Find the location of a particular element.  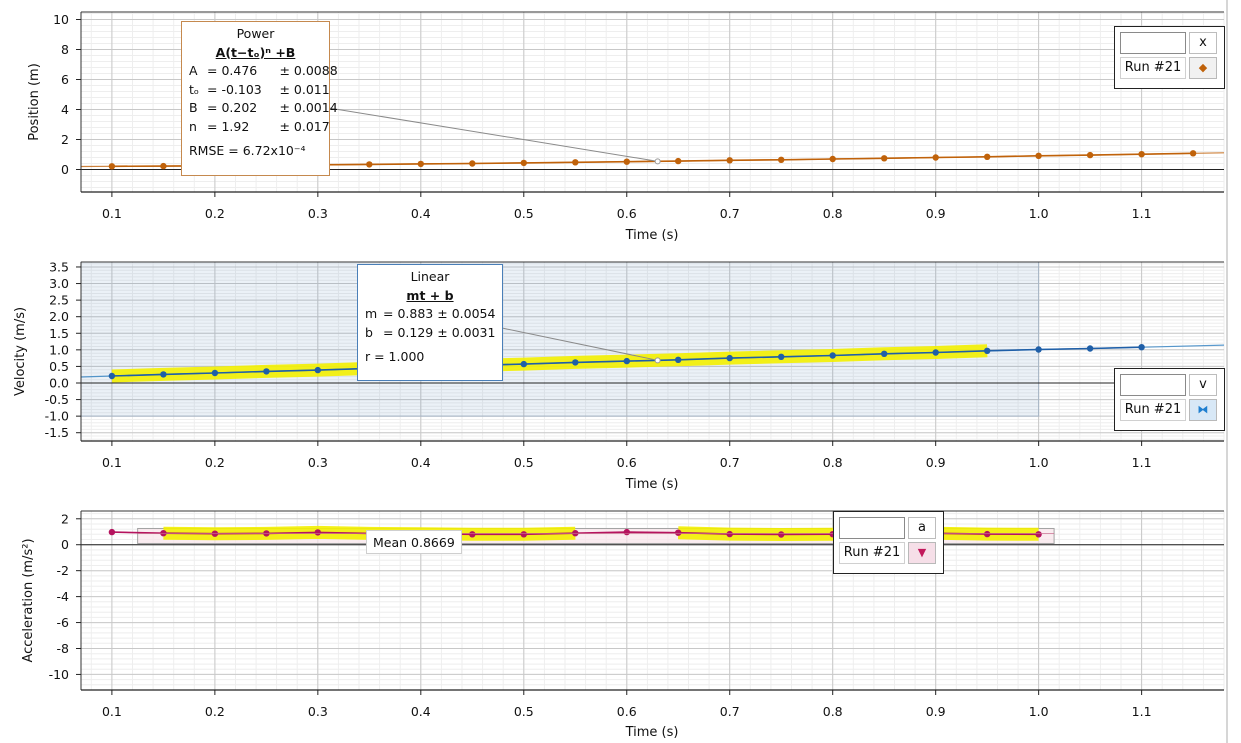

y-tick-label: -1.0 is located at coordinates (57, 416).